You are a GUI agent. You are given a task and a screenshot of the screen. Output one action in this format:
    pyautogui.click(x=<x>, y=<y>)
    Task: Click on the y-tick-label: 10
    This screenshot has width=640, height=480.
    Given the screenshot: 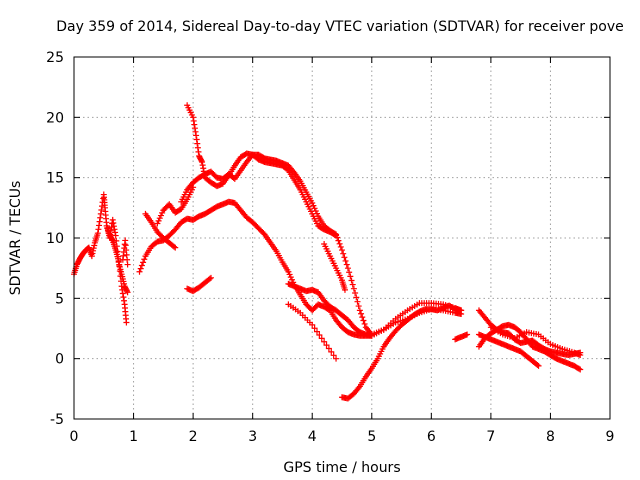 What is the action you would take?
    pyautogui.click(x=55, y=239)
    